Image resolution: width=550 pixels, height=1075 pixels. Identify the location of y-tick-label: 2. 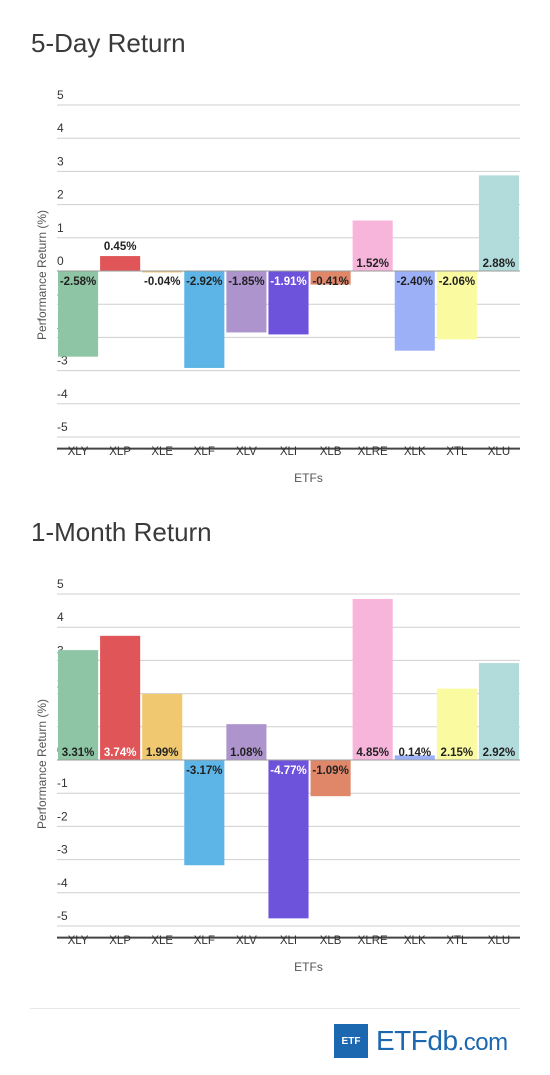
(60, 195).